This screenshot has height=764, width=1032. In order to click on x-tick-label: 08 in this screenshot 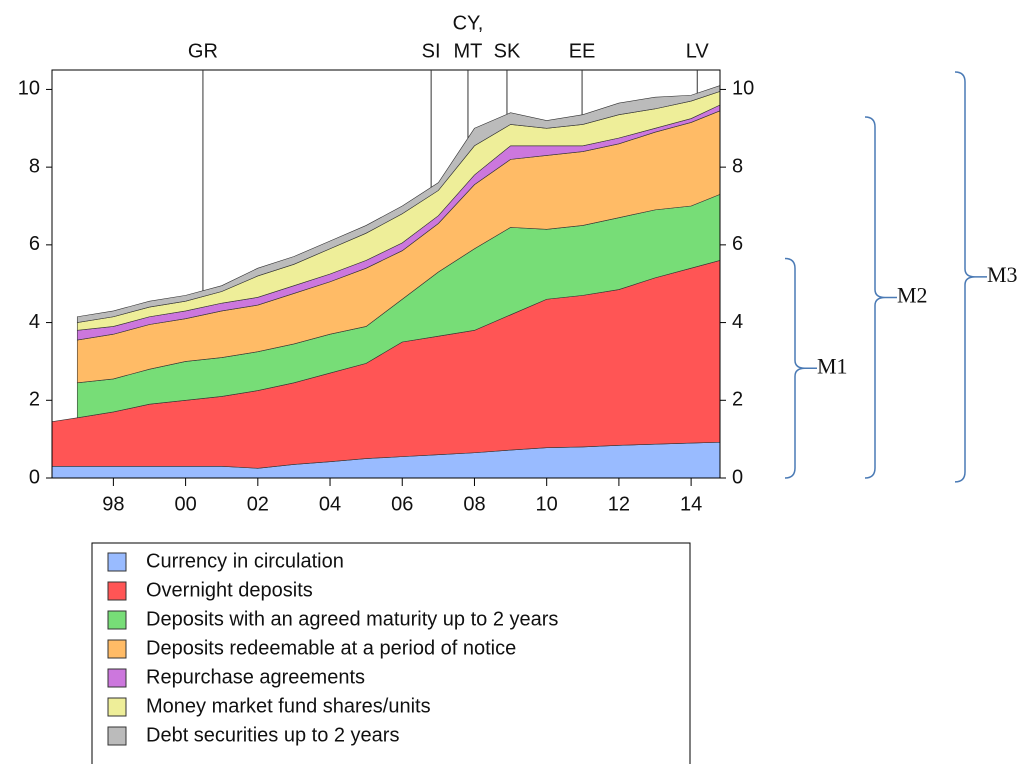, I will do `click(474, 504)`.